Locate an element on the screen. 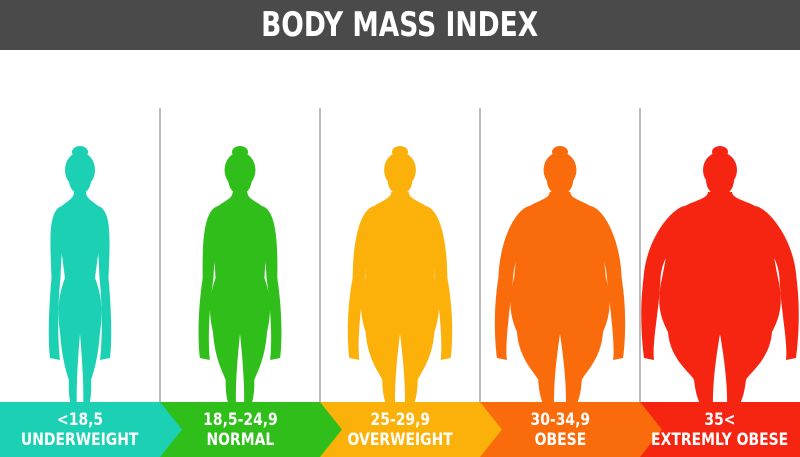  bmi-range: 25-29,9 is located at coordinates (400, 419).